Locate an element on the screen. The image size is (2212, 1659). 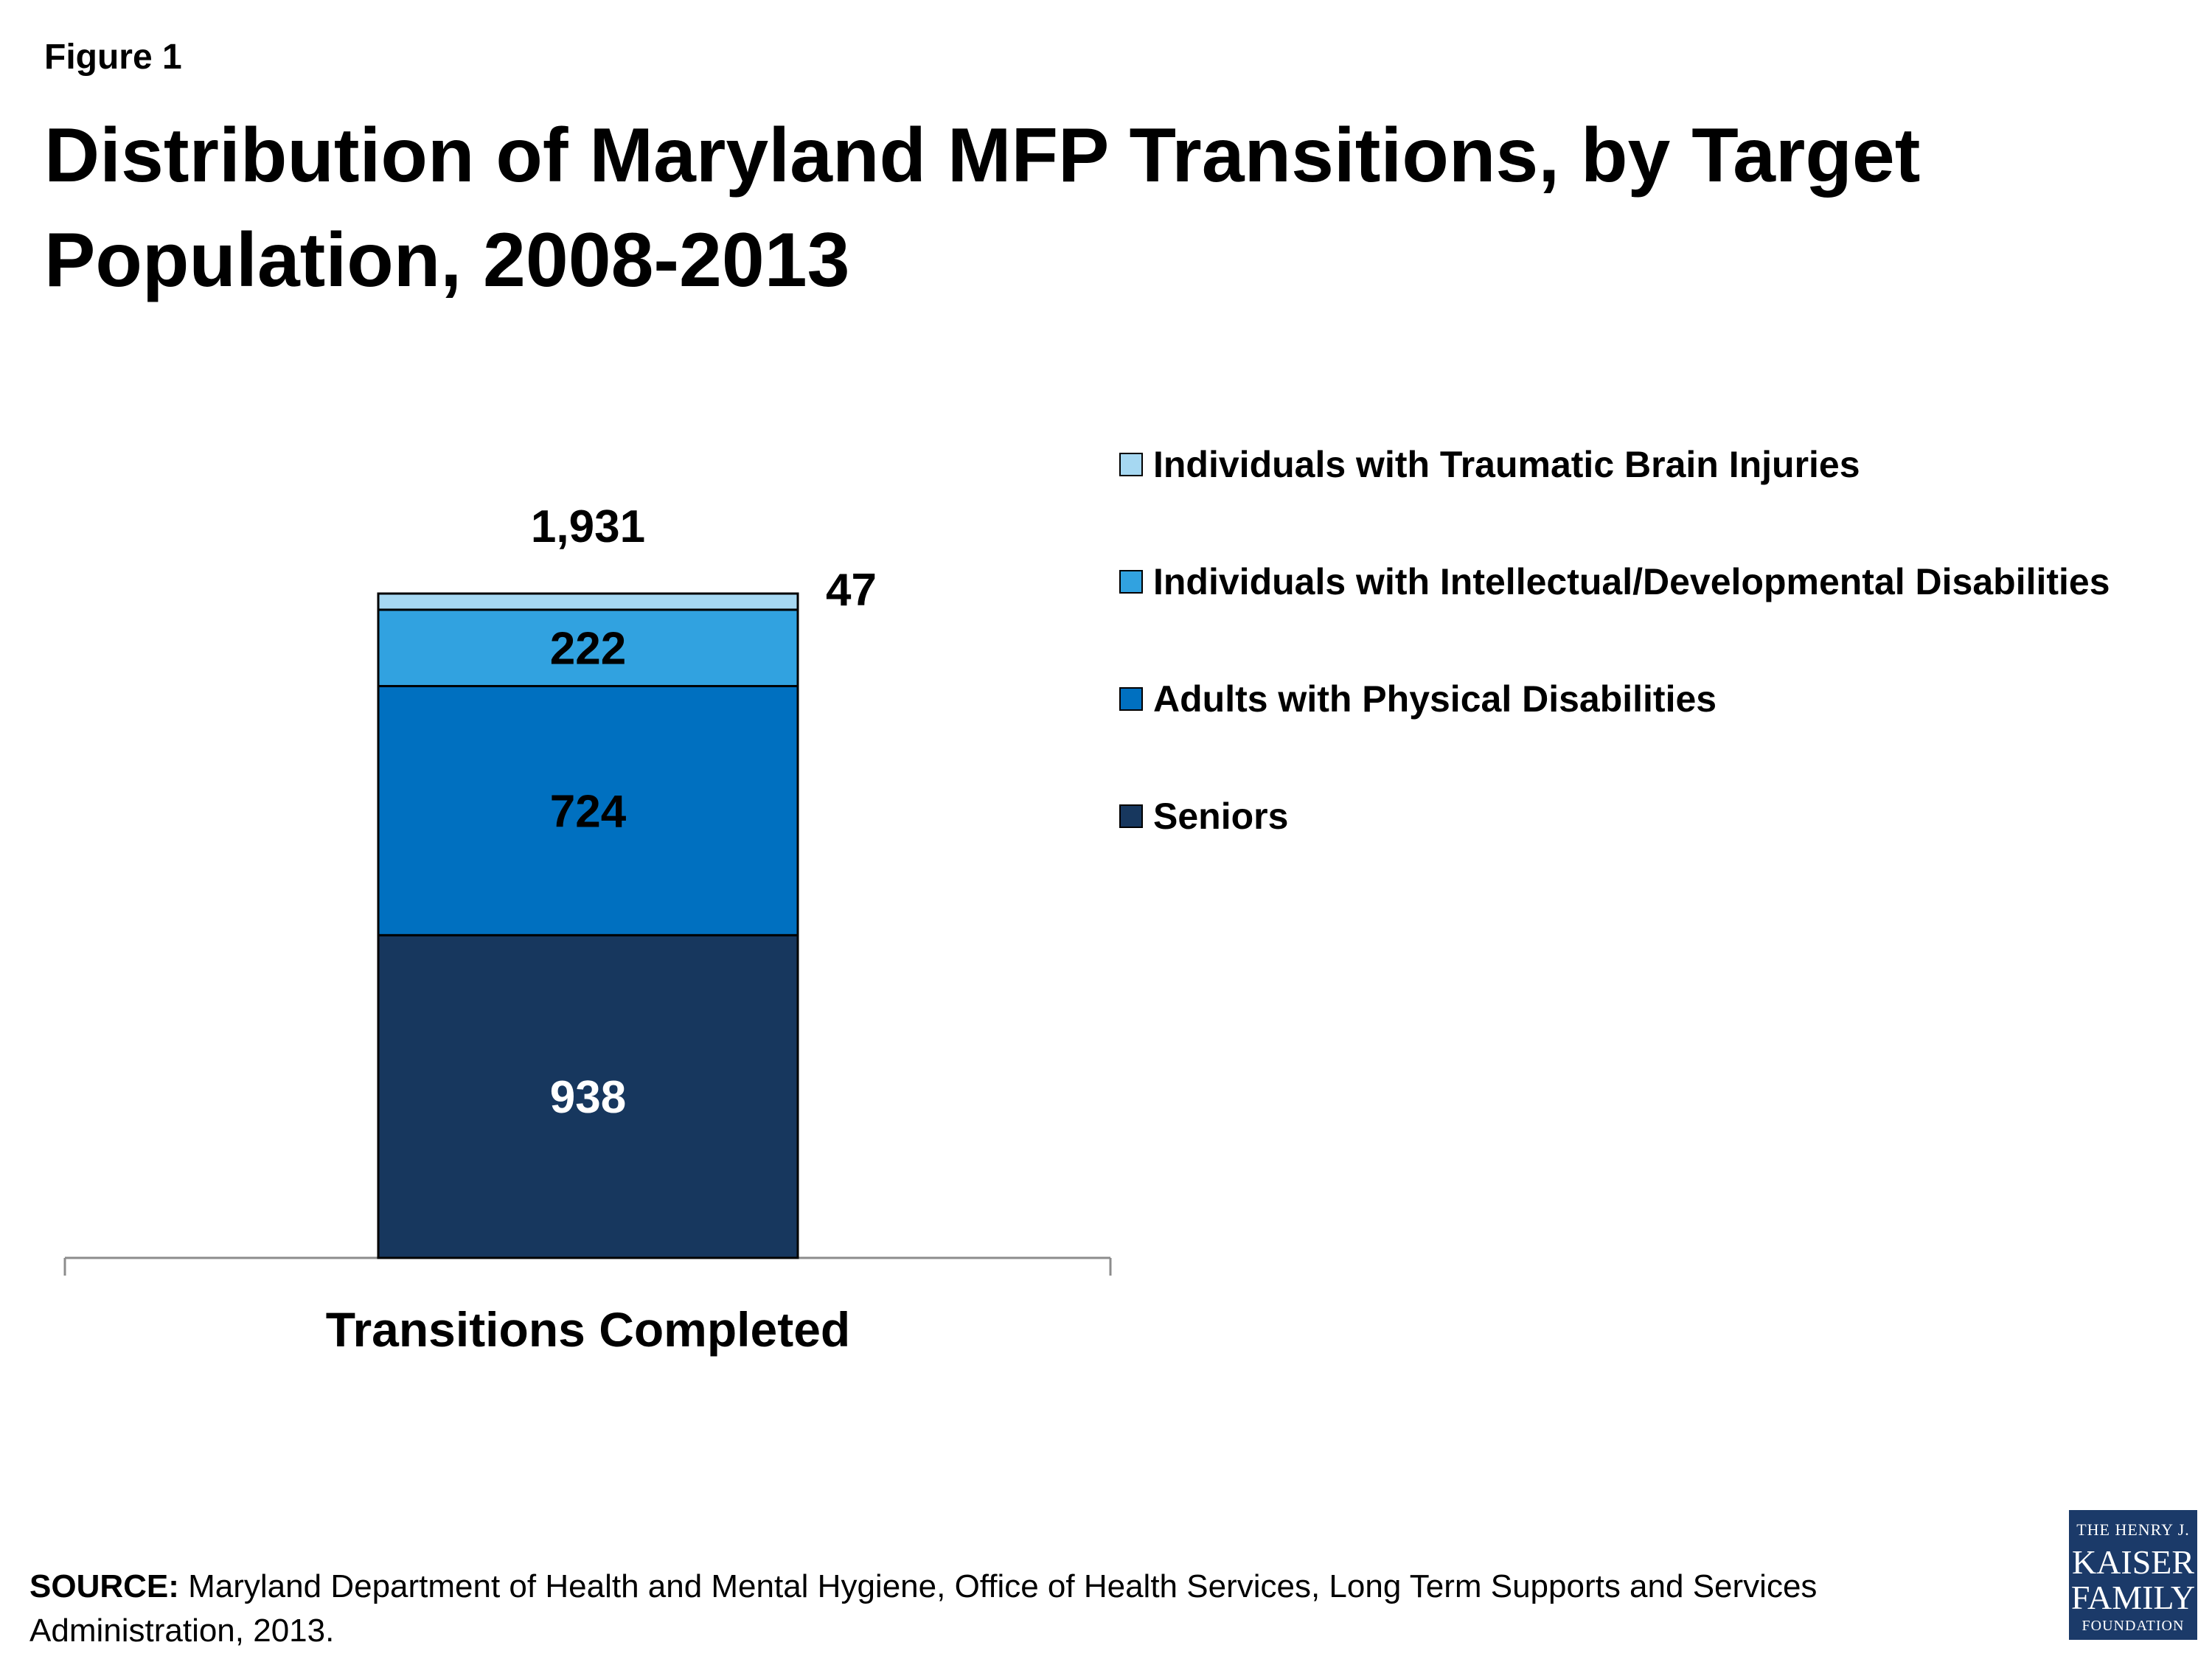
legend-label: Adults with Physical Disabilities is located at coordinates (1435, 699).